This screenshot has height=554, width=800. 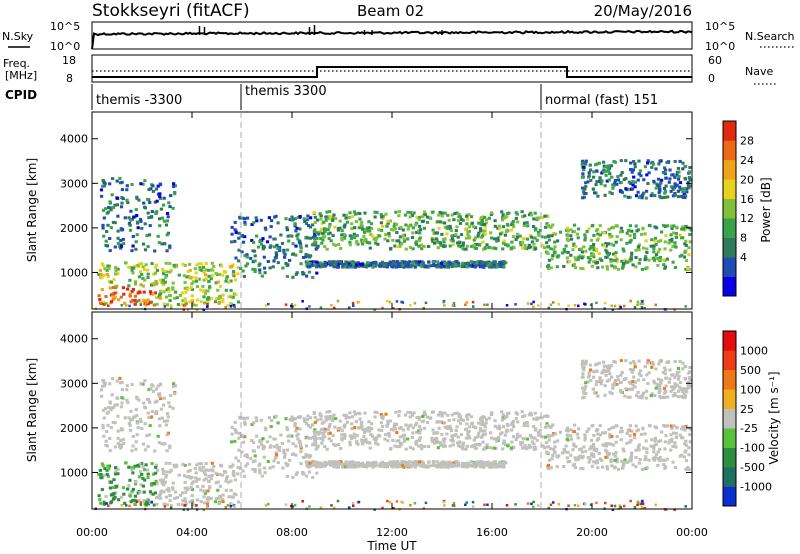 I want to click on freq-series, so click(x=392, y=72).